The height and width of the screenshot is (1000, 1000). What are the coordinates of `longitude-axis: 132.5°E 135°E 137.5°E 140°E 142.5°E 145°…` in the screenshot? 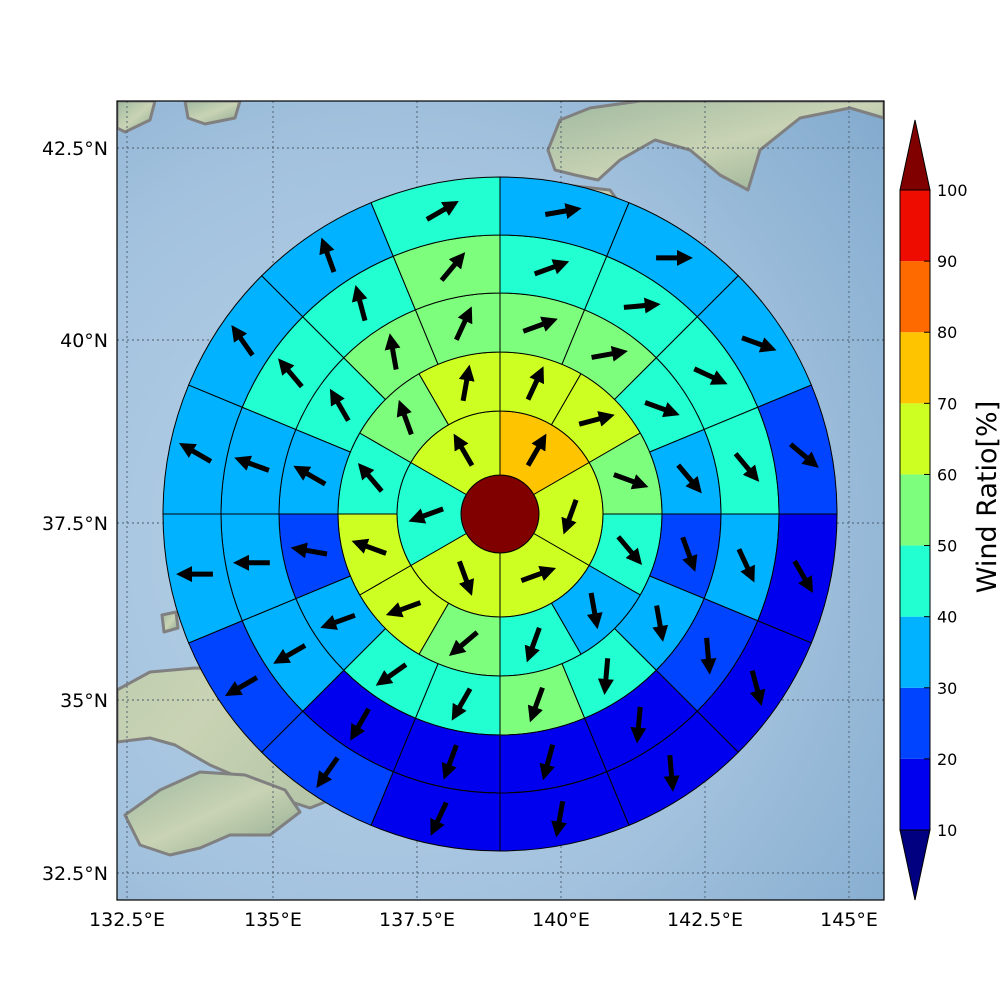 It's located at (483, 920).